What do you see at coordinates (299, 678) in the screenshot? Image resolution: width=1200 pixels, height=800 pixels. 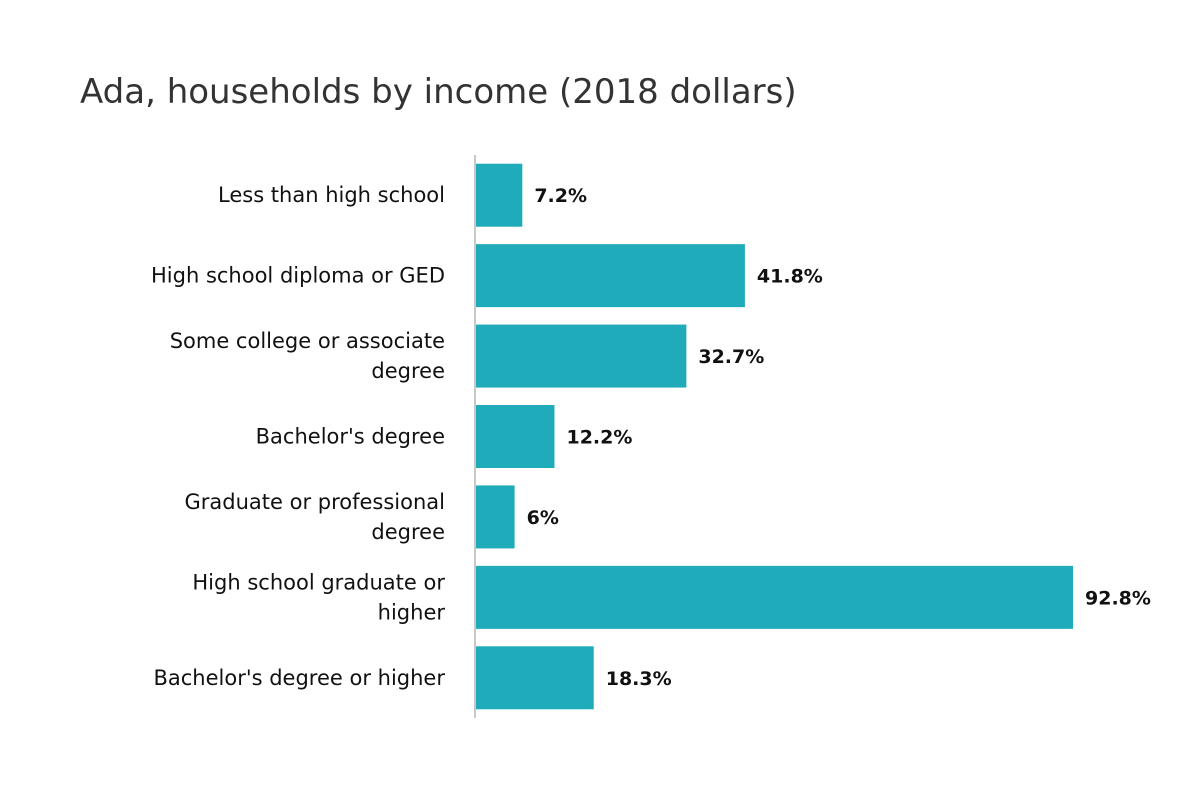 I see `category-label: Bachelor's degree or higher` at bounding box center [299, 678].